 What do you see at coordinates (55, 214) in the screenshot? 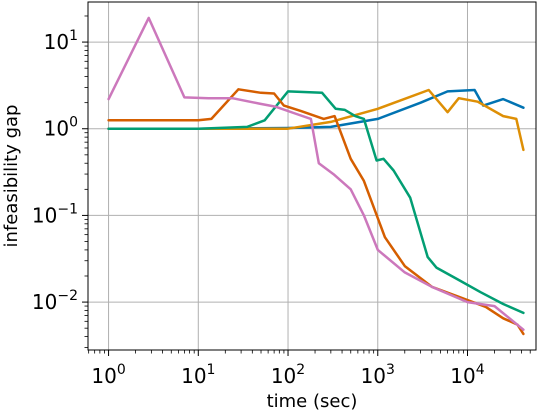
I see `y-tick-label: 10⁻¹` at bounding box center [55, 214].